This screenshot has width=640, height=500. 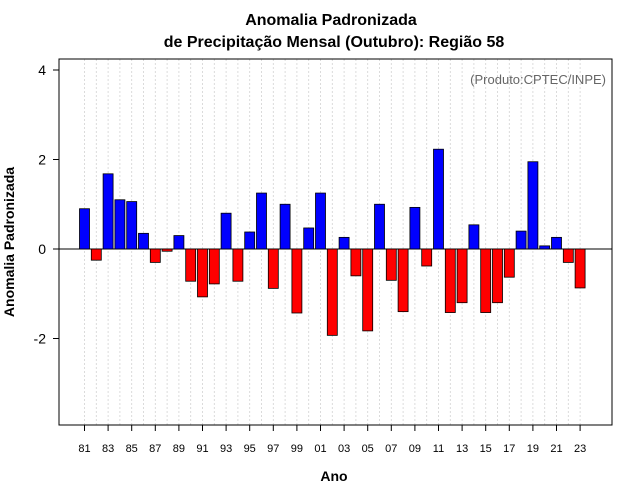 What do you see at coordinates (40, 339) in the screenshot?
I see `y-tick-label: -2` at bounding box center [40, 339].